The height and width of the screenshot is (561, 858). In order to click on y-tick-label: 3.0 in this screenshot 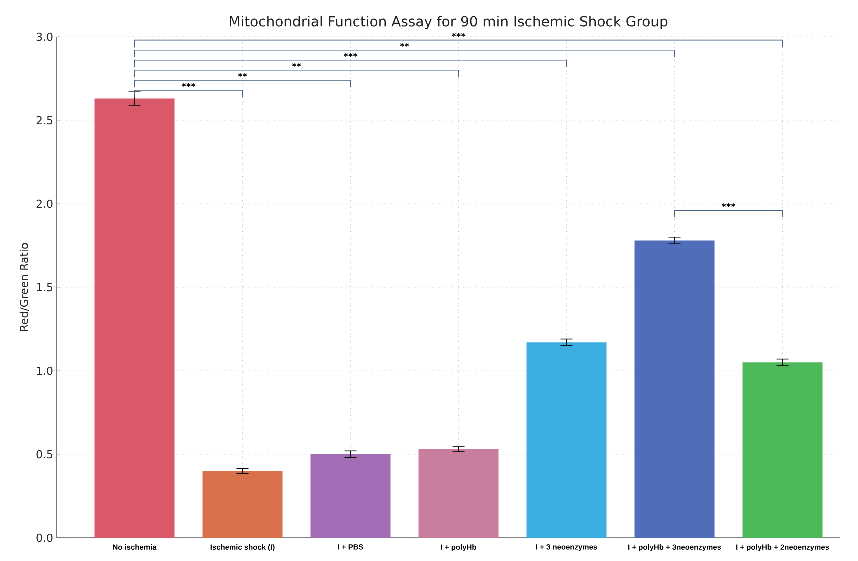, I will do `click(44, 37)`.